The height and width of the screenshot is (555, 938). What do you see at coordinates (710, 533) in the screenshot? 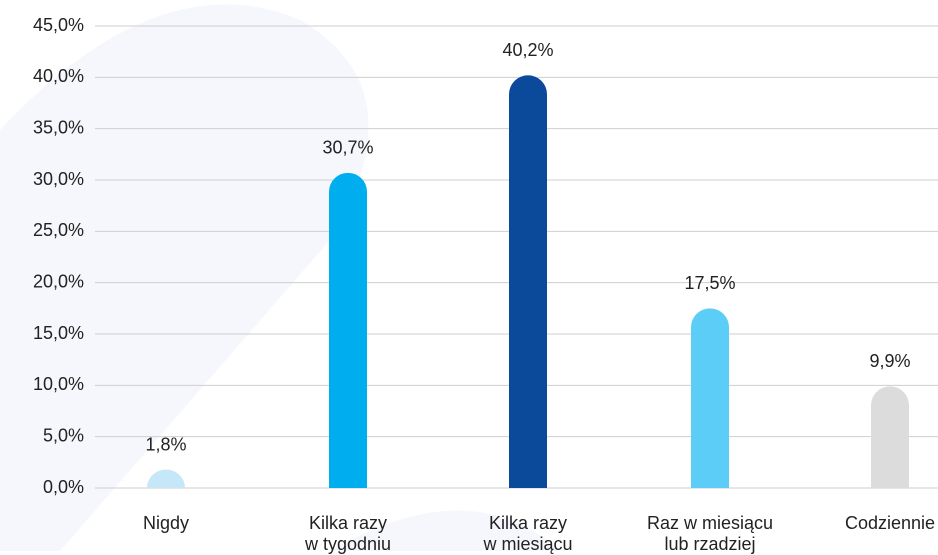
I see `x-tick-label: Raz w miesiącu lub rzadziej` at bounding box center [710, 533].